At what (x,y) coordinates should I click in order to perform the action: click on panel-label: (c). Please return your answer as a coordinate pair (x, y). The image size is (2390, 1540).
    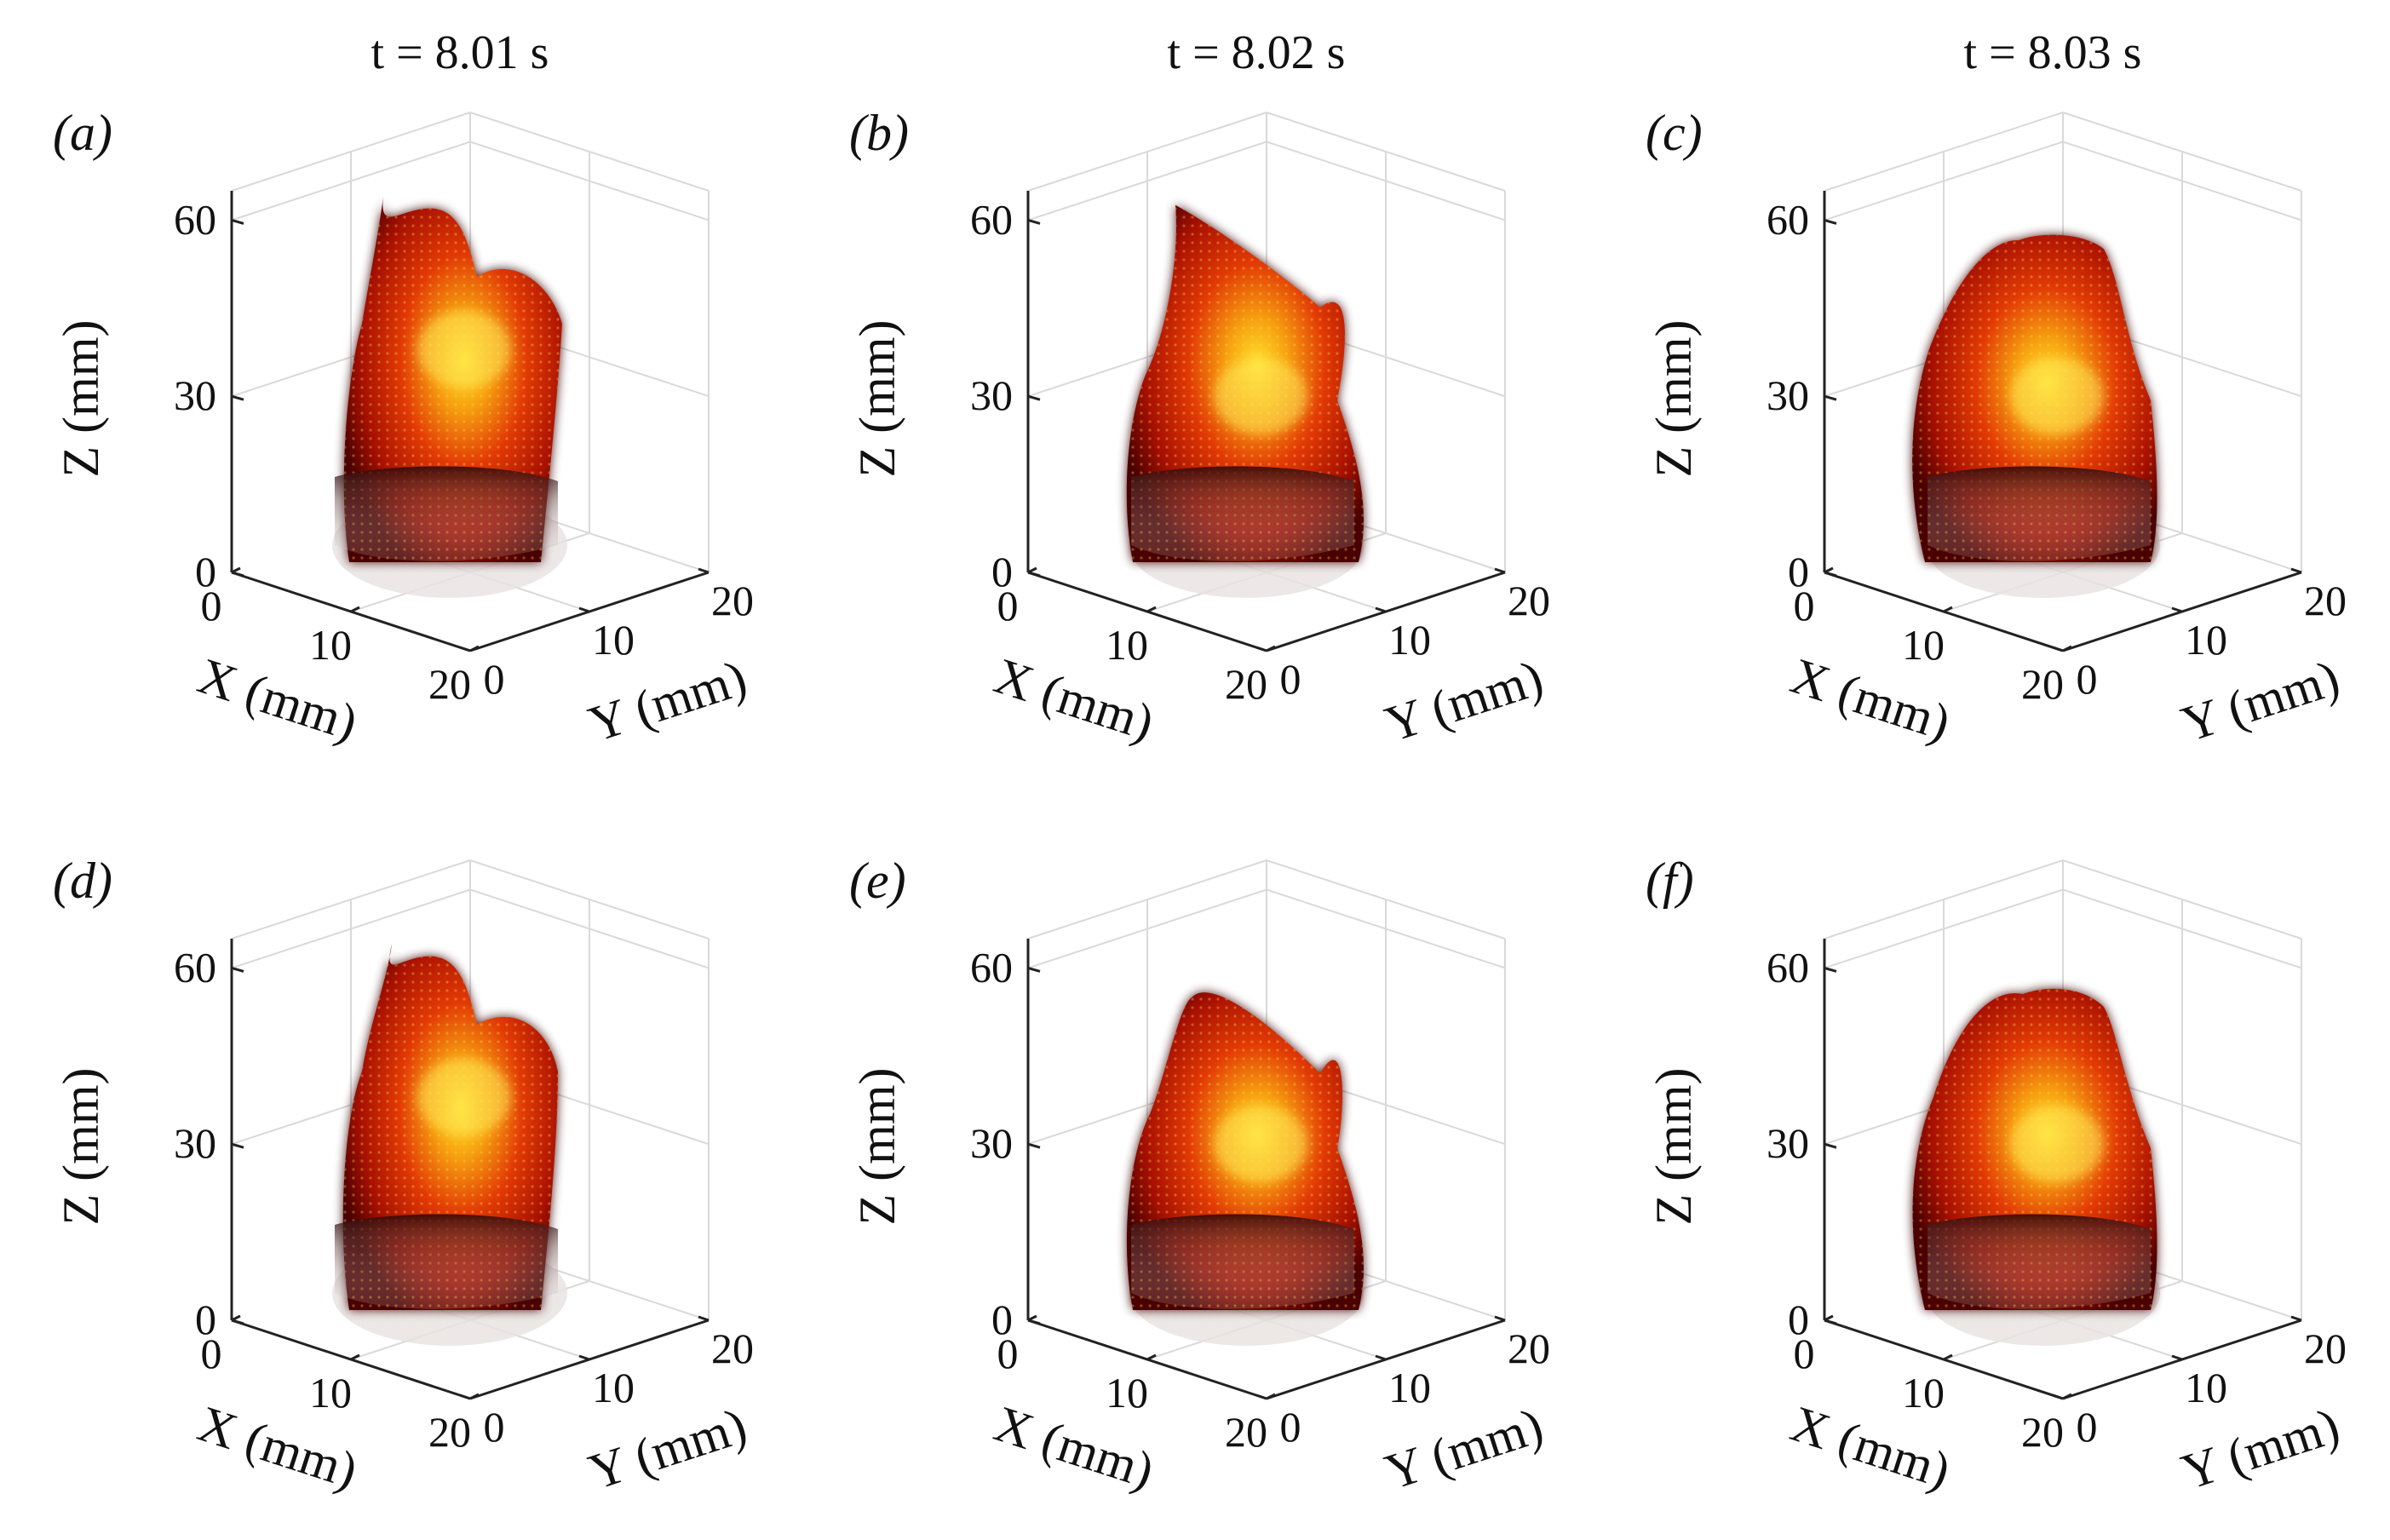
    Looking at the image, I should click on (1675, 133).